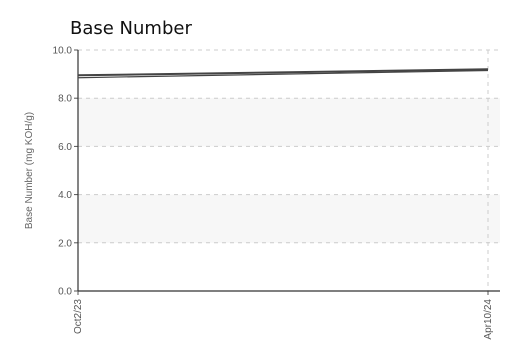  Describe the element at coordinates (131, 28) in the screenshot. I see `chart-title: Base Number` at that location.